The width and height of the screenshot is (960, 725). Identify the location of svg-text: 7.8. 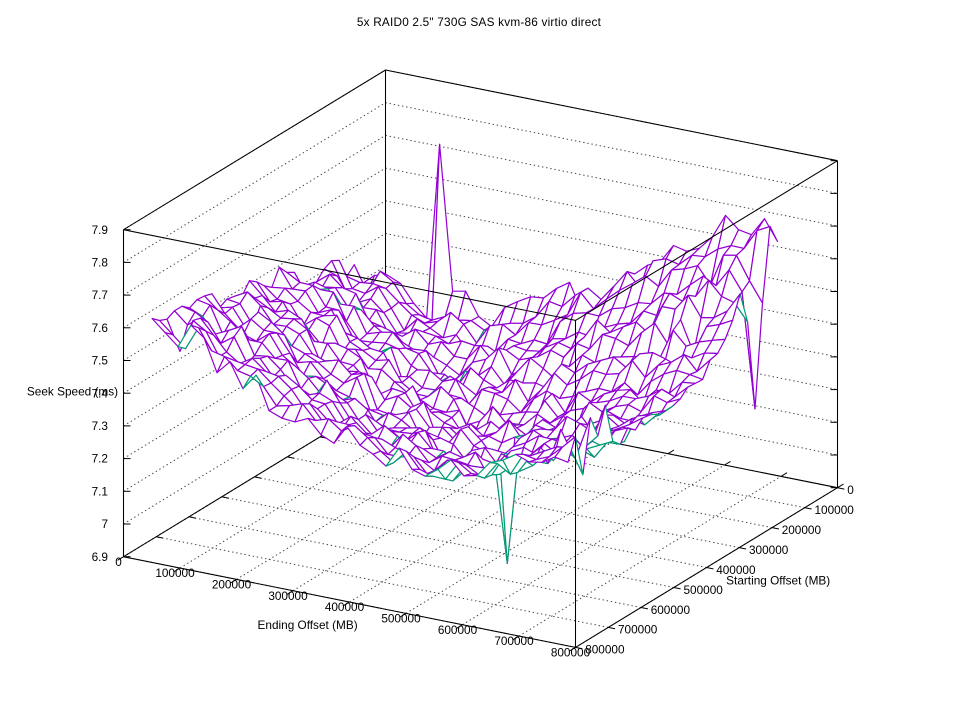
(100, 263).